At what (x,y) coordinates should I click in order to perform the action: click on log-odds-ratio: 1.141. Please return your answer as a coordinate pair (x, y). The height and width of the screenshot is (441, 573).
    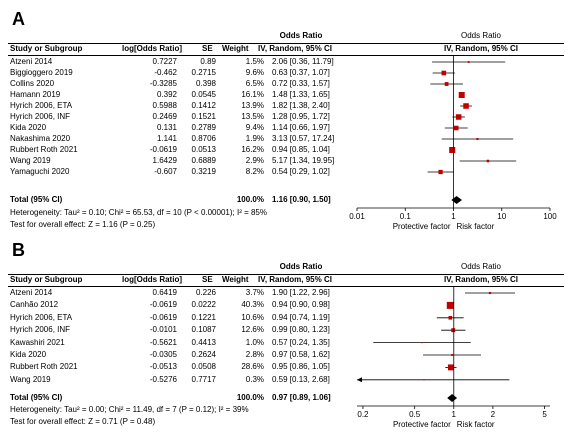
    Looking at the image, I should click on (166, 138).